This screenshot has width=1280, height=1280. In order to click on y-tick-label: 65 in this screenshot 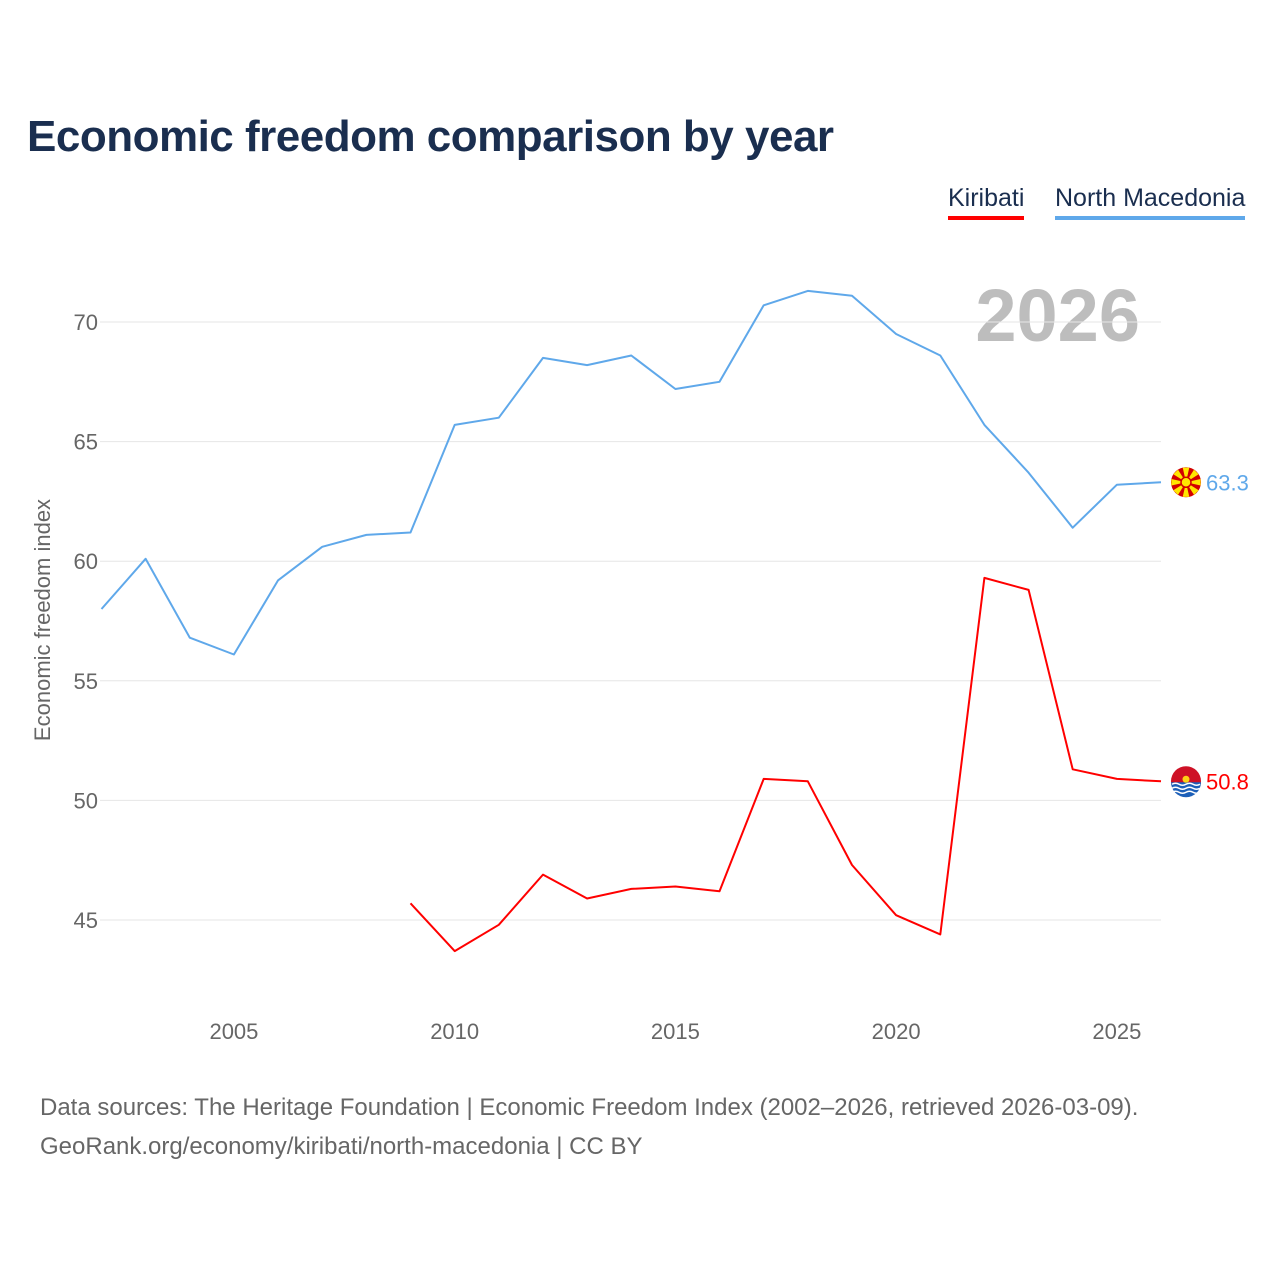, I will do `click(86, 442)`.